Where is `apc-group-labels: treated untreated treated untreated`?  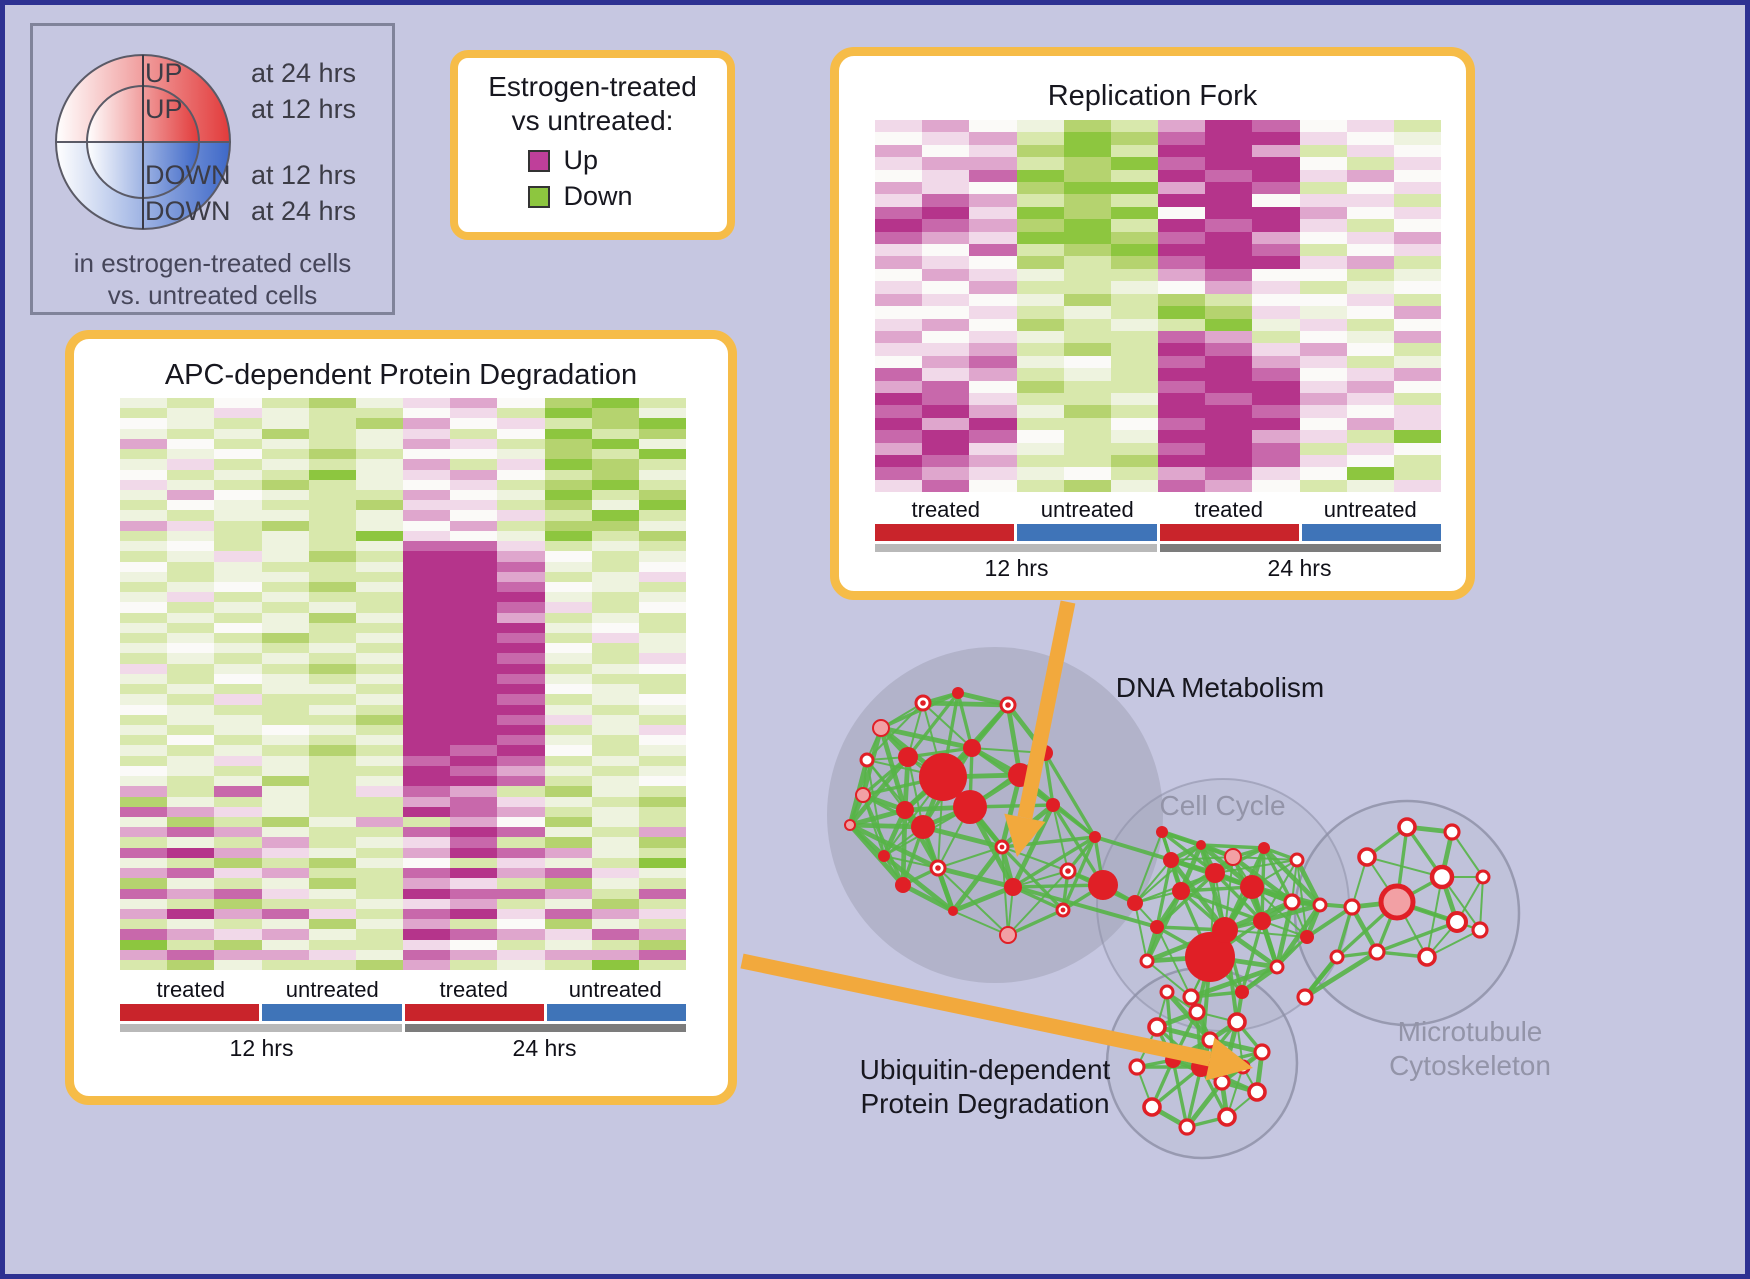 apc-group-labels: treated untreated treated untreated is located at coordinates (403, 990).